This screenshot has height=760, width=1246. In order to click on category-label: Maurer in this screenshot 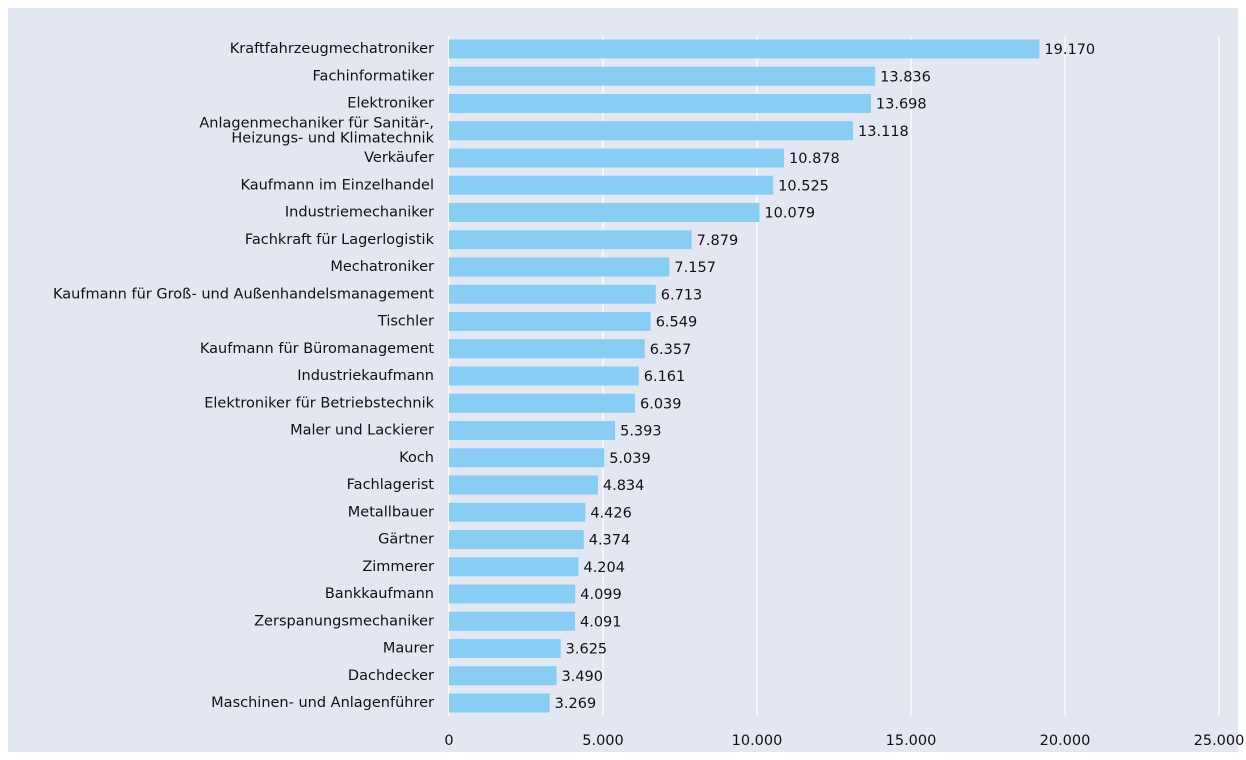, I will do `click(408, 649)`.